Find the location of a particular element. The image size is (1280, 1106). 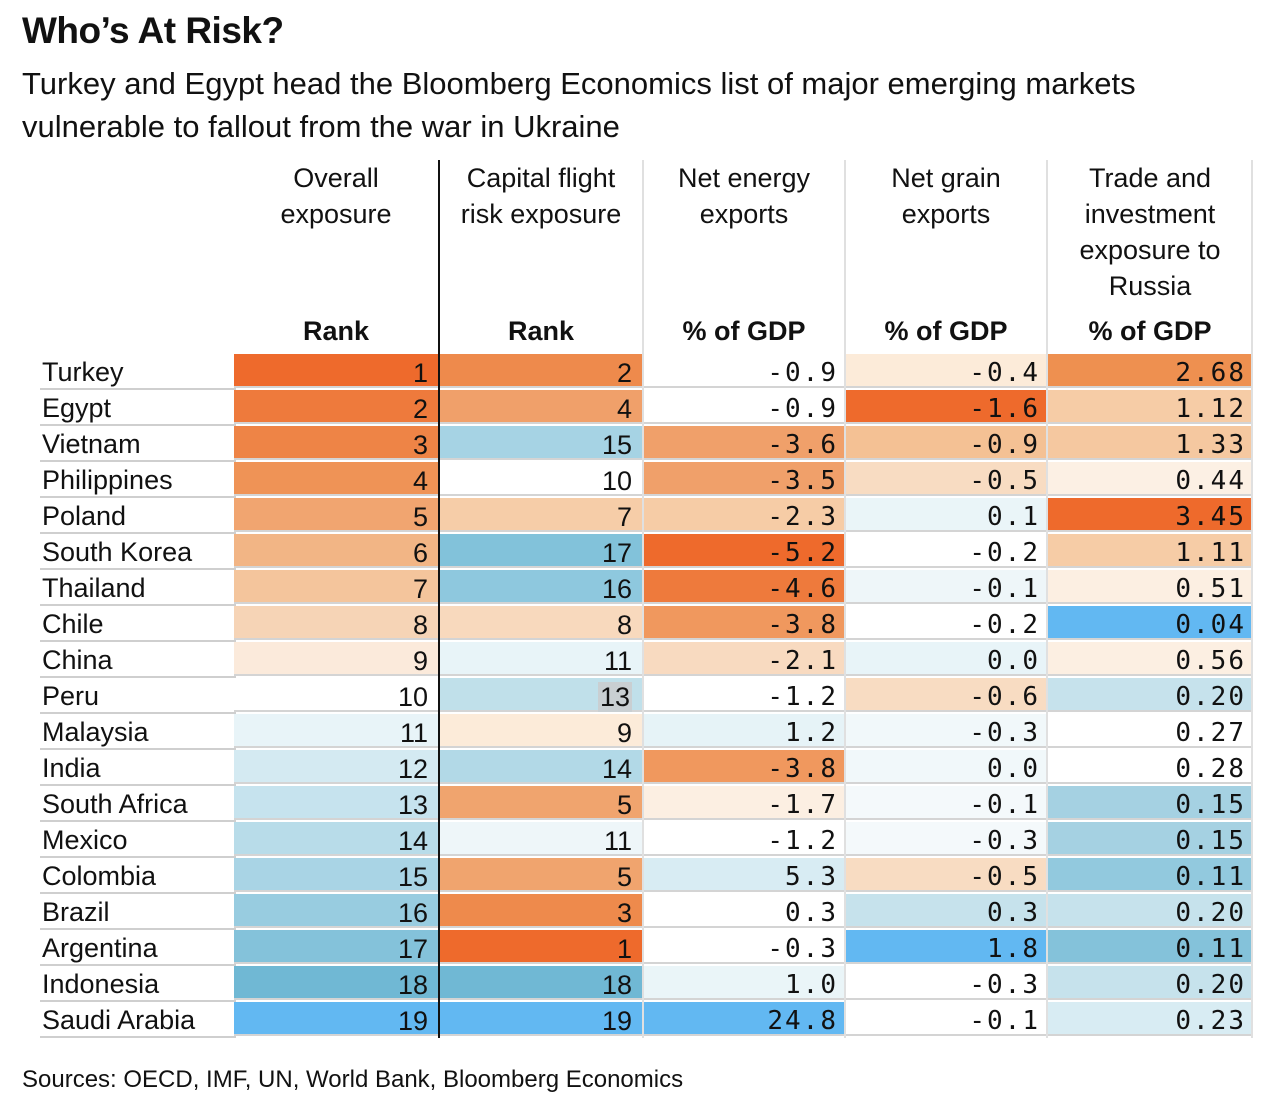

table-row: Poland 5 7 -2.3 0.1 3.45 is located at coordinates (646, 516).